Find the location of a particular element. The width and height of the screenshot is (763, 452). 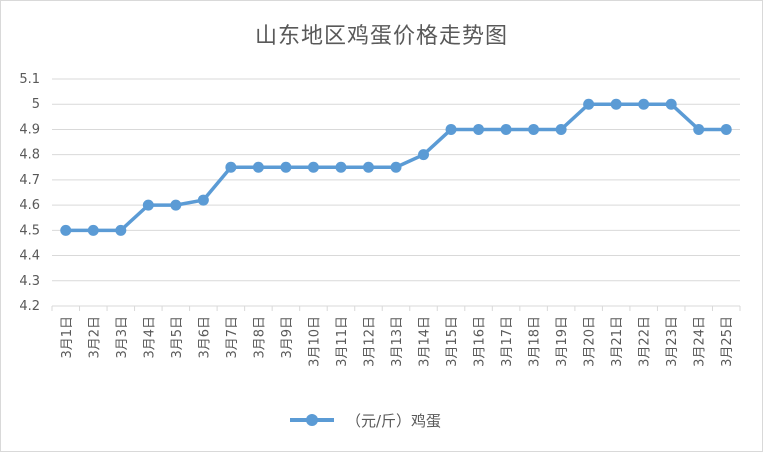

x-tick-label: 3月4日 is located at coordinates (149, 337).